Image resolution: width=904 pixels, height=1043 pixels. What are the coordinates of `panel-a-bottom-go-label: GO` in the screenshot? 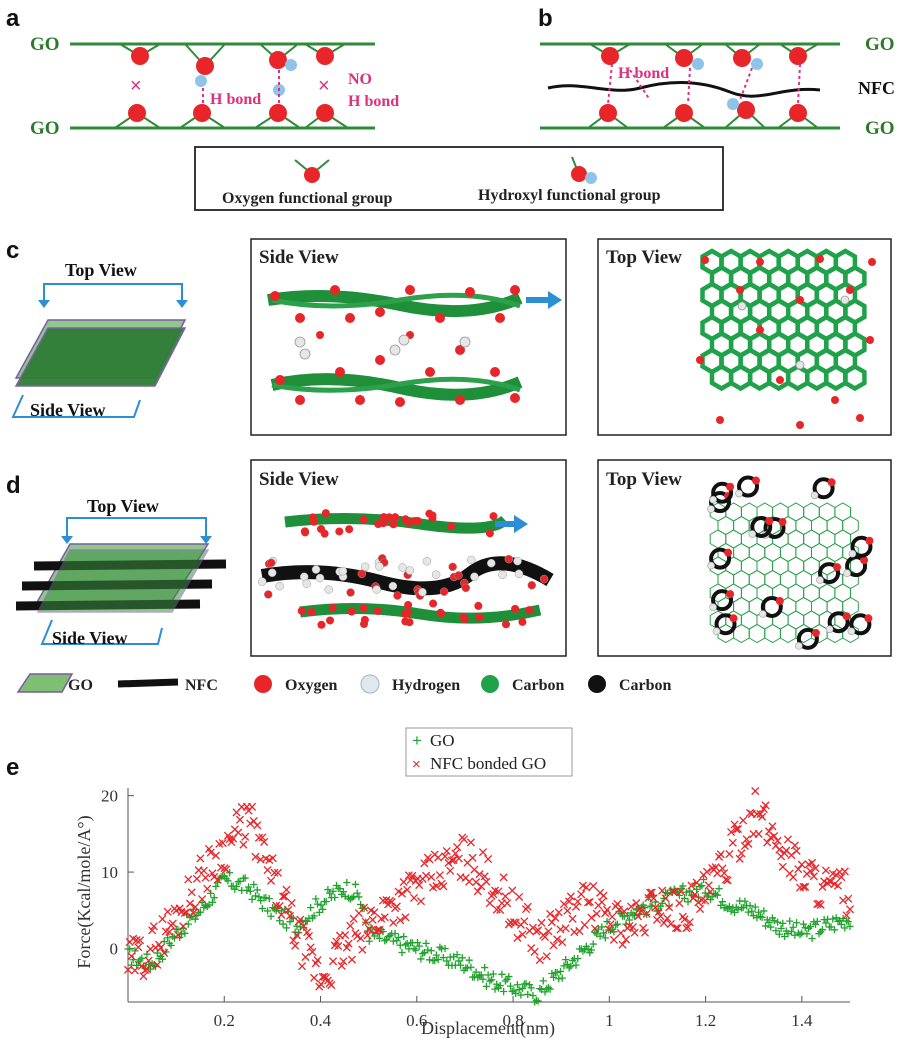 It's located at (45, 128).